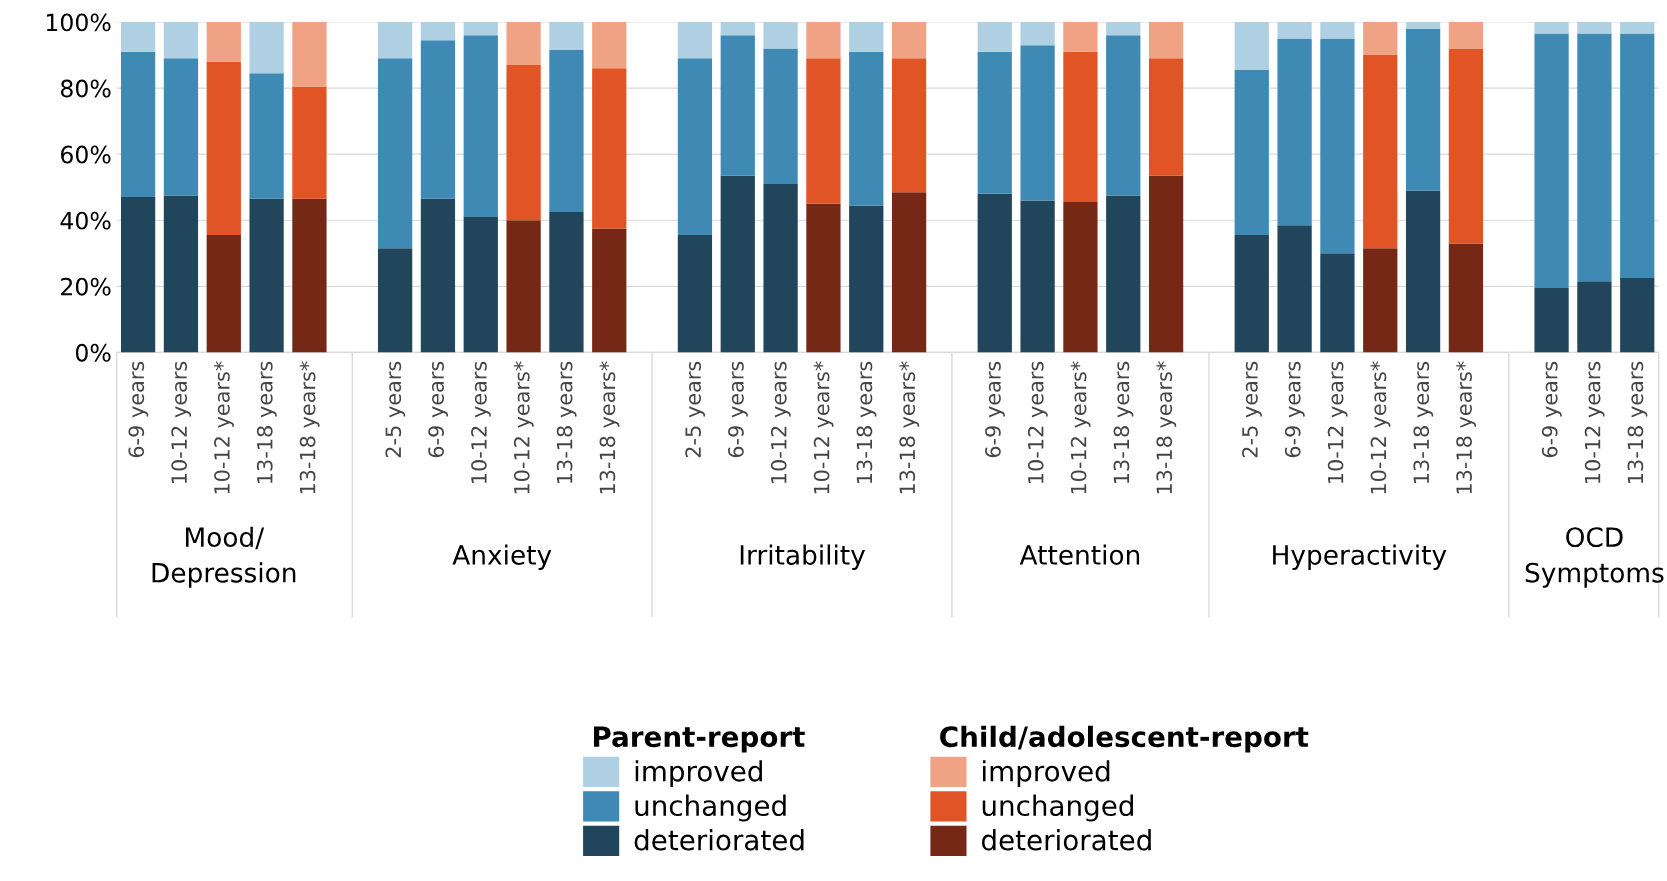 This screenshot has height=881, width=1667. Describe the element at coordinates (1594, 557) in the screenshot. I see `text: OCD Symptoms` at that location.